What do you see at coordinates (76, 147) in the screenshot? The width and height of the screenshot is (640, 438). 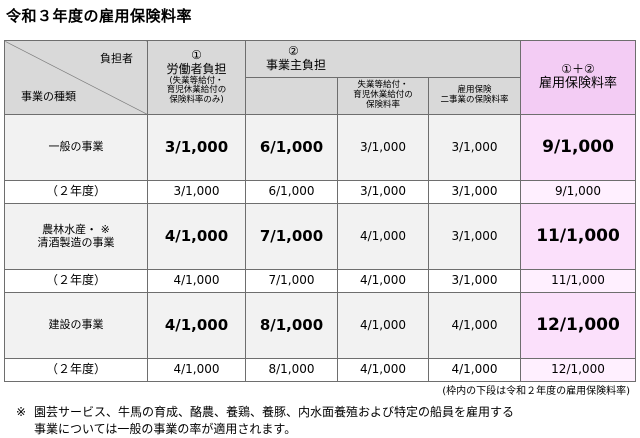 I see `row-general-name: 一般の事業` at bounding box center [76, 147].